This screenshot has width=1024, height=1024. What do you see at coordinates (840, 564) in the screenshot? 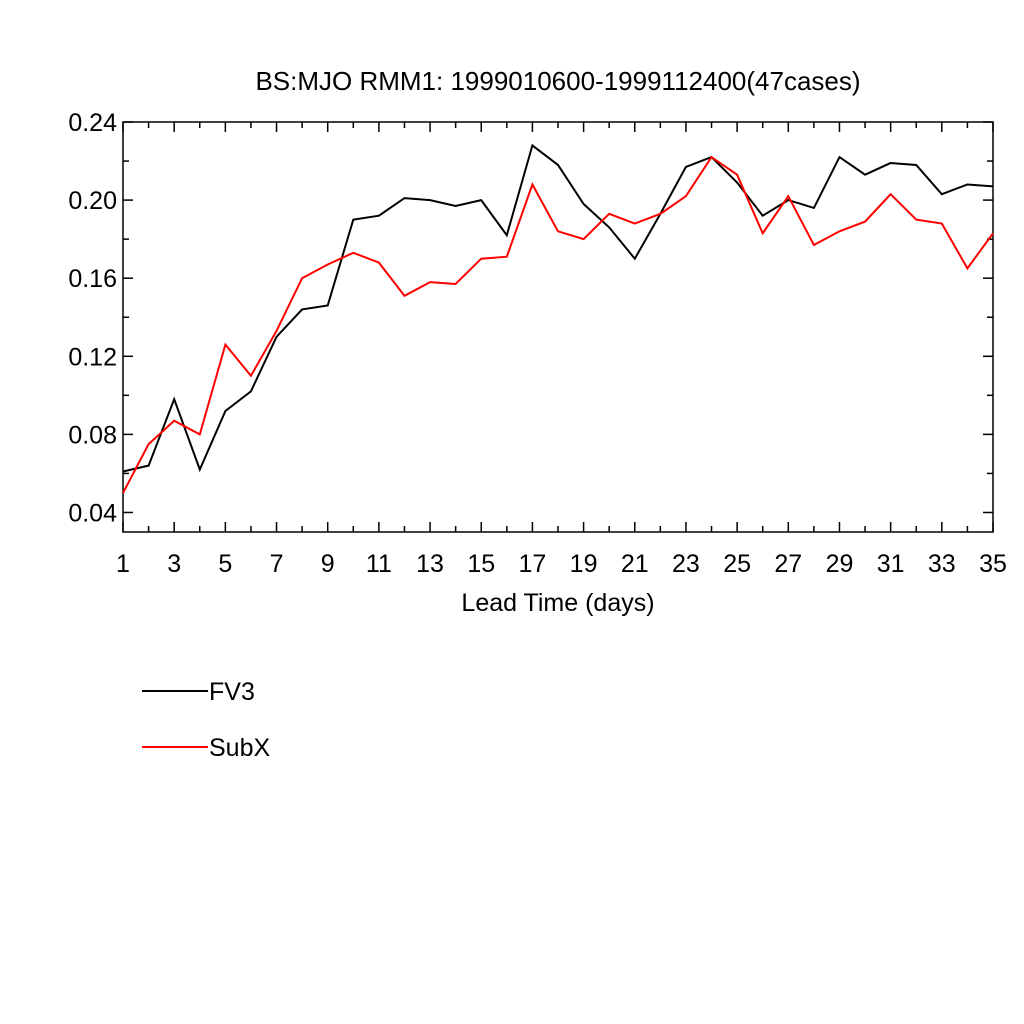
I see `x-tick-label: 29` at bounding box center [840, 564].